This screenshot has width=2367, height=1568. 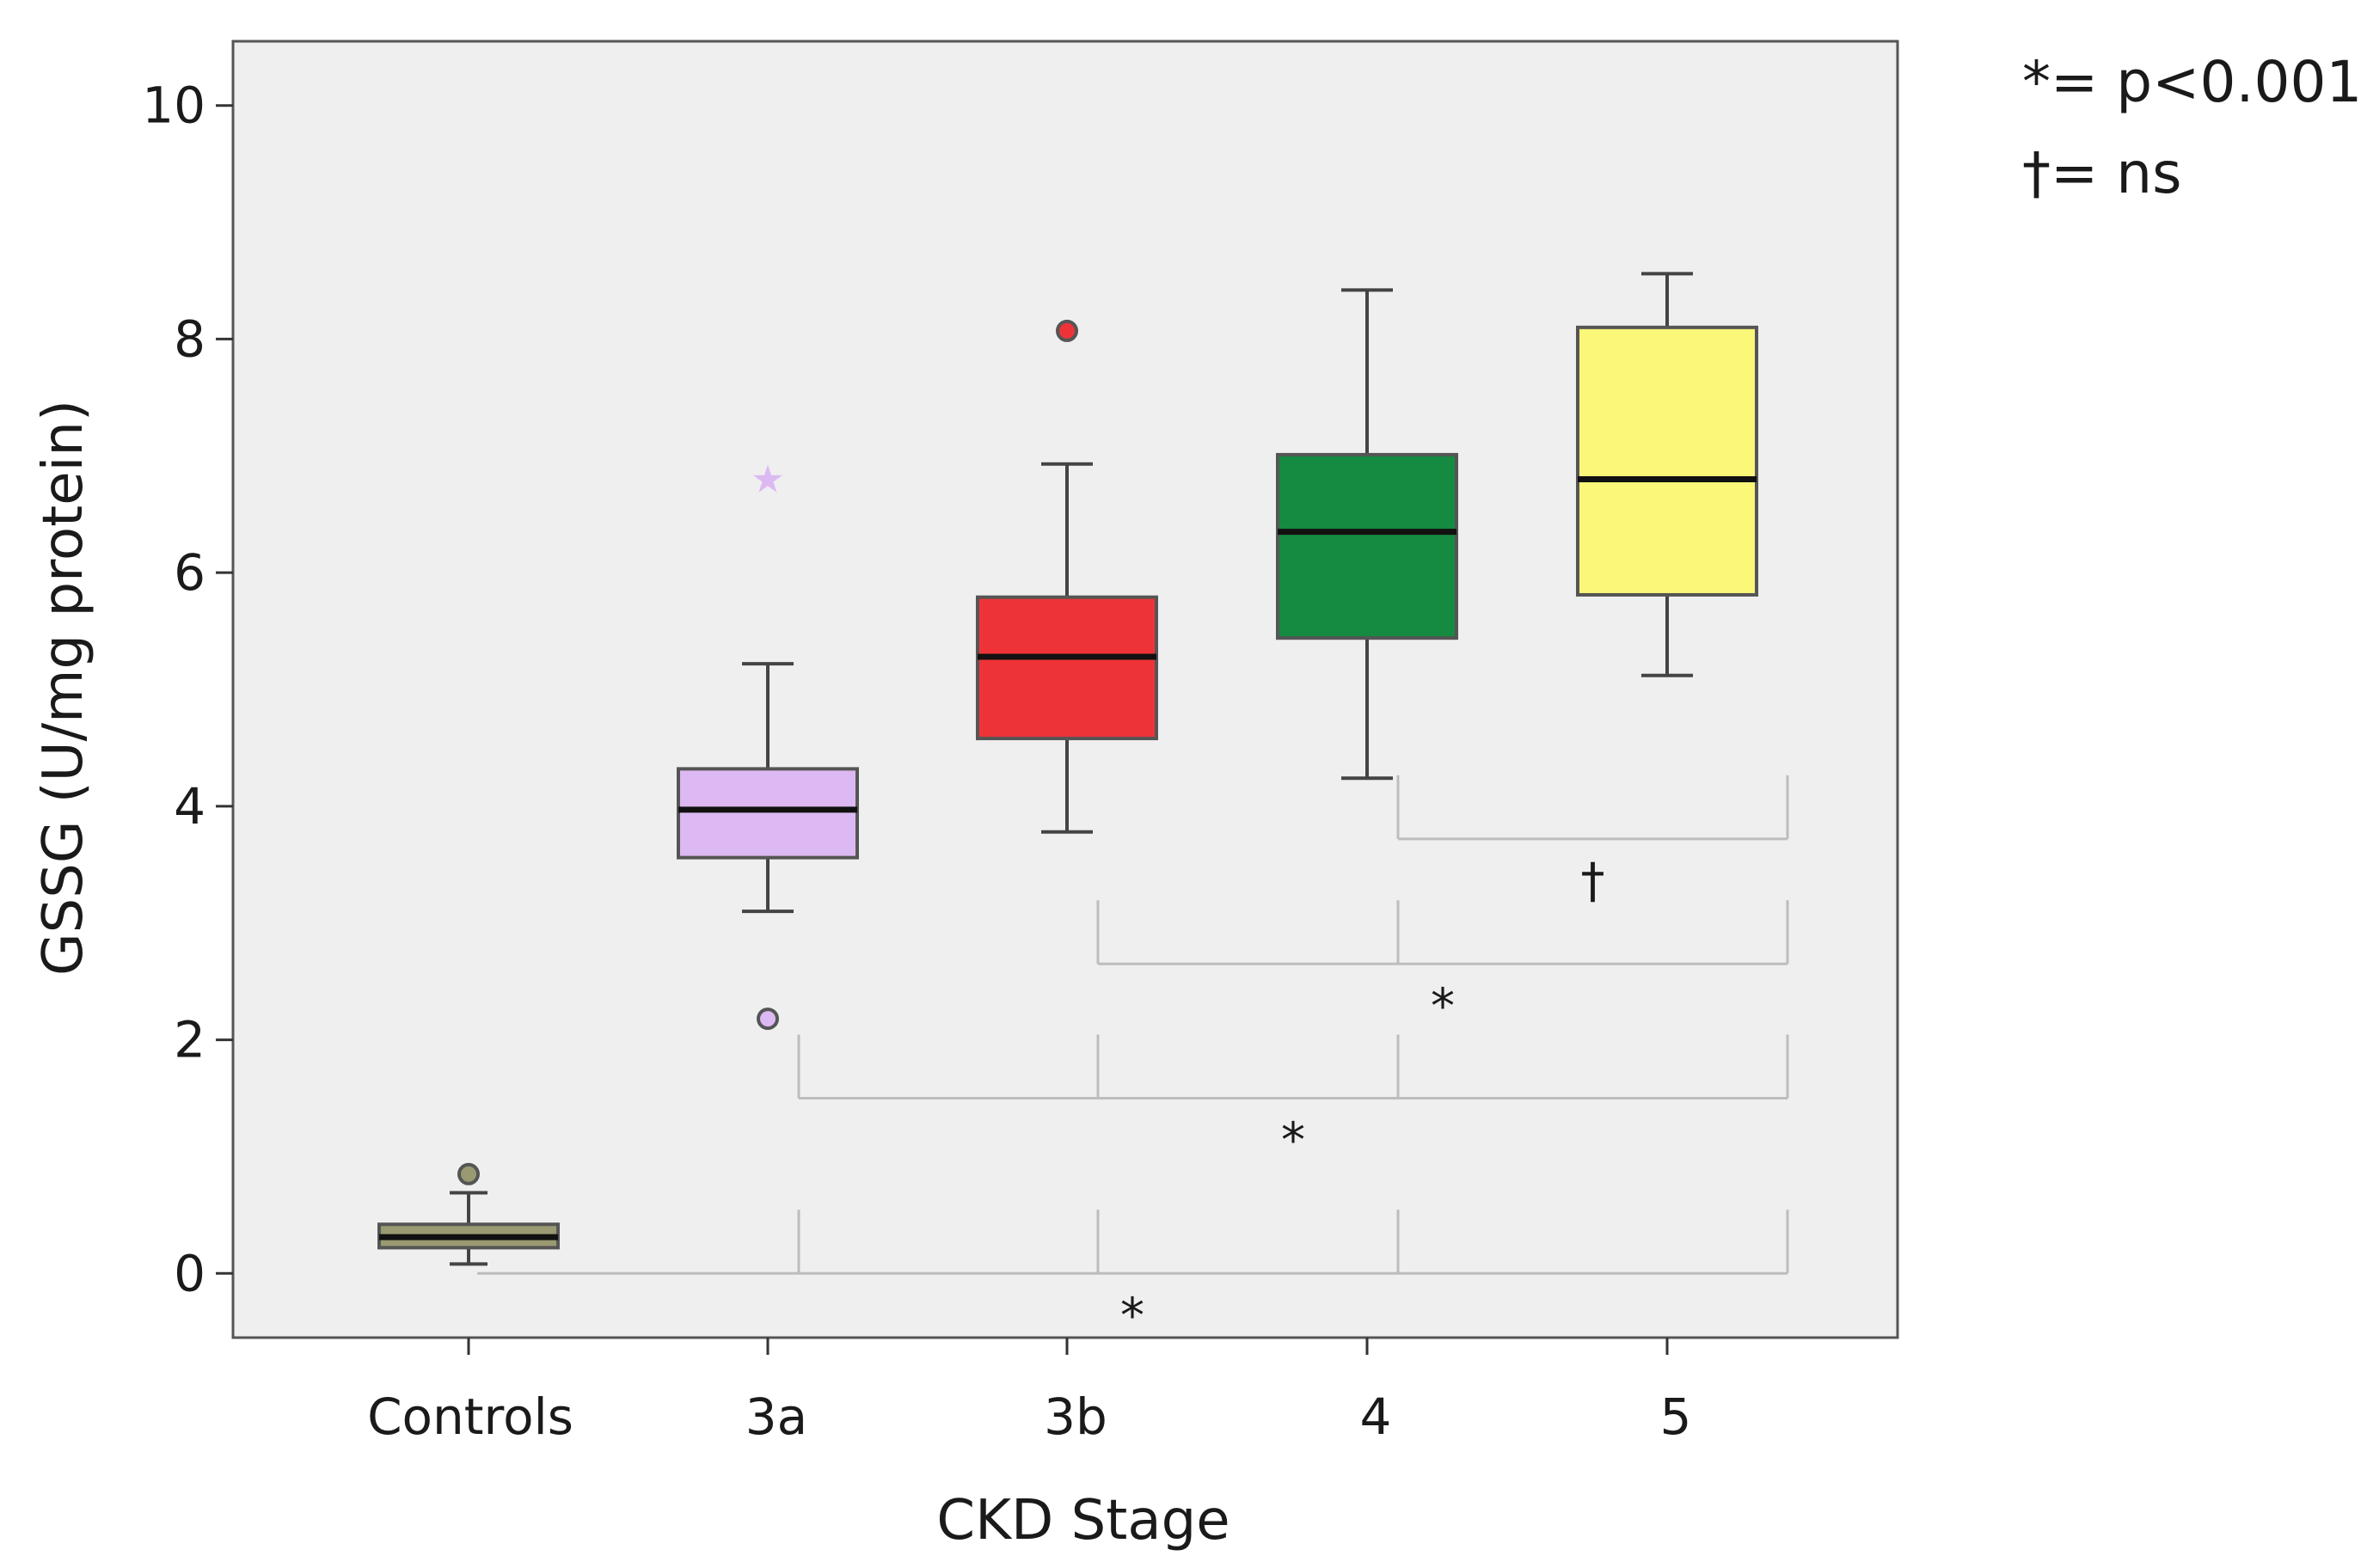 I want to click on legend-significant: *= p<0.001, so click(x=2192, y=82).